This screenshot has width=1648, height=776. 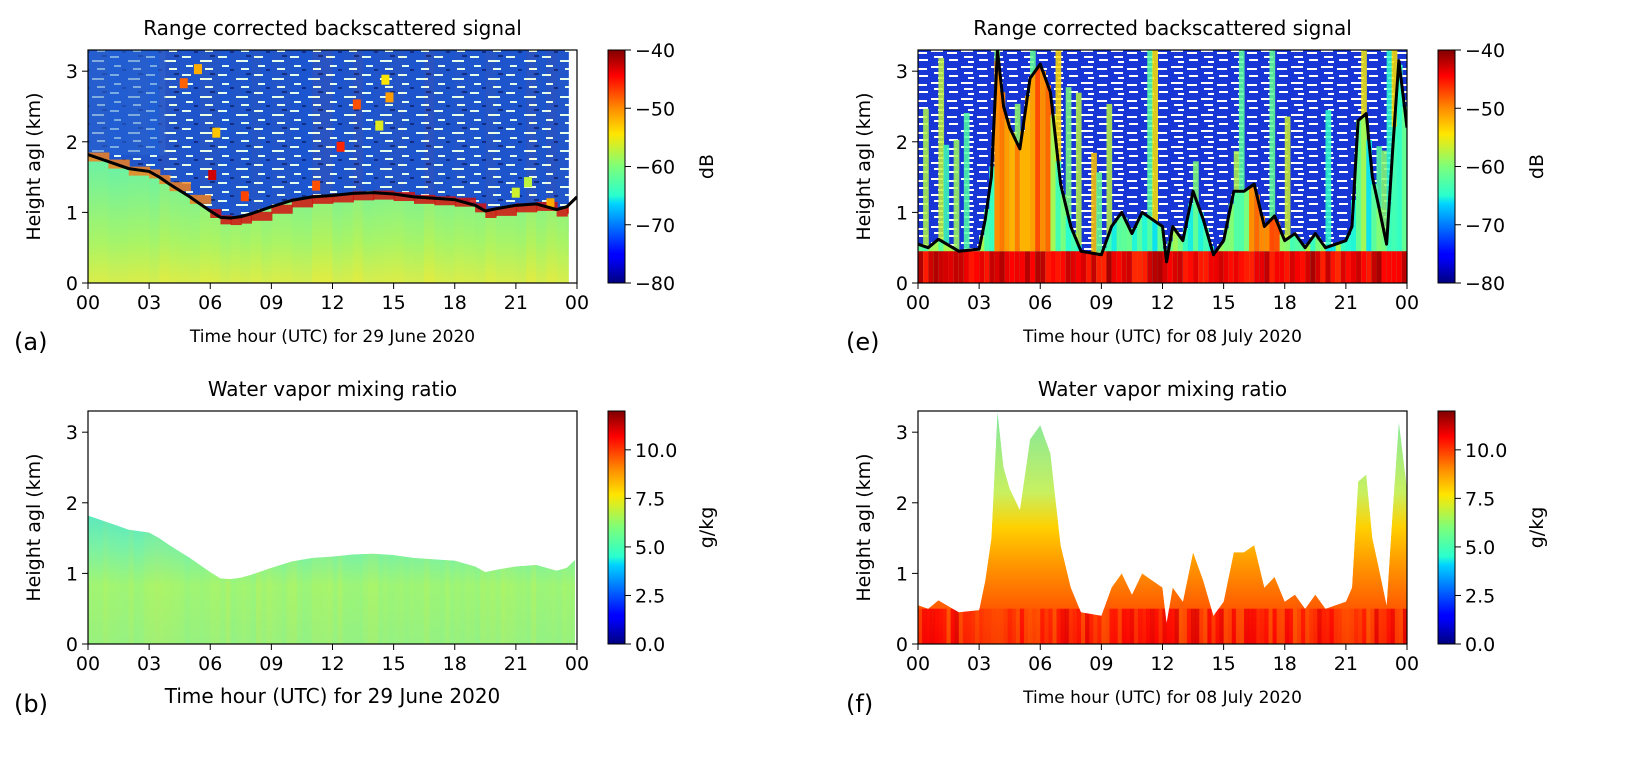 What do you see at coordinates (1485, 51) in the screenshot?
I see `colorbar-tick-label: −40` at bounding box center [1485, 51].